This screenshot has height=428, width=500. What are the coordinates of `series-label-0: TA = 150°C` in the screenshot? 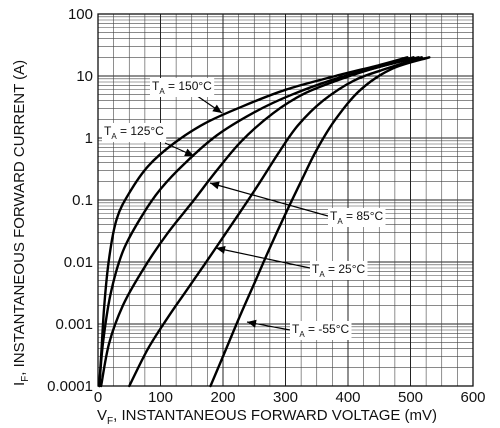 It's located at (182, 87).